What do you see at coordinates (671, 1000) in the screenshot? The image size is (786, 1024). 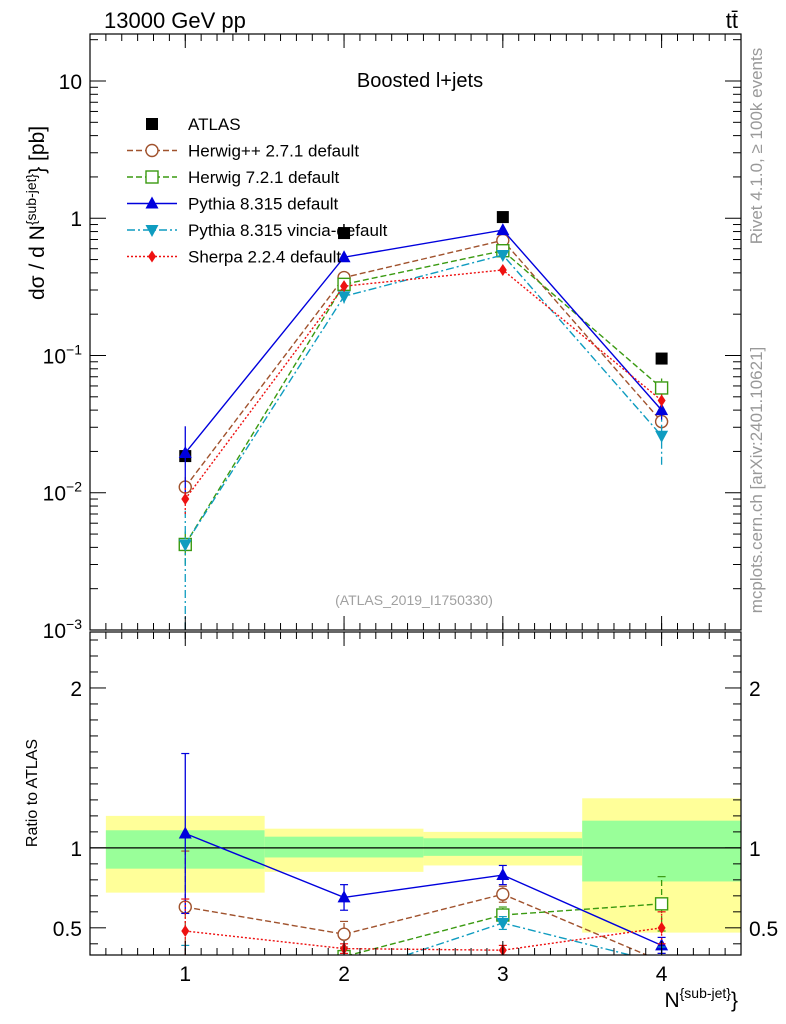 I see `x-label-n: N` at bounding box center [671, 1000].